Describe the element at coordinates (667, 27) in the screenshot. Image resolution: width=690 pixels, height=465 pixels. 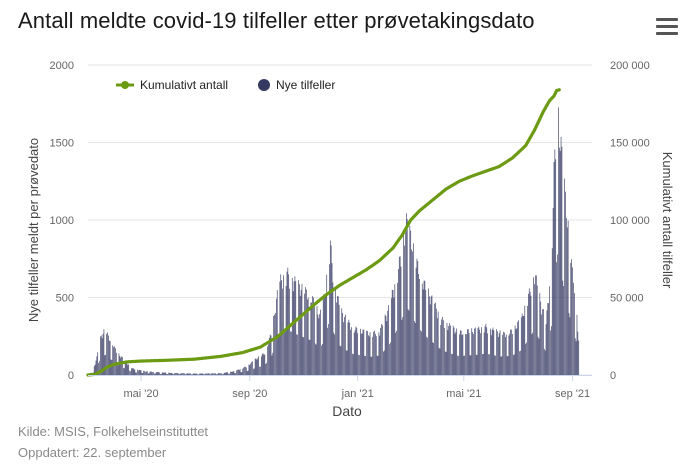
I see `hamburger-menu-icon` at that location.